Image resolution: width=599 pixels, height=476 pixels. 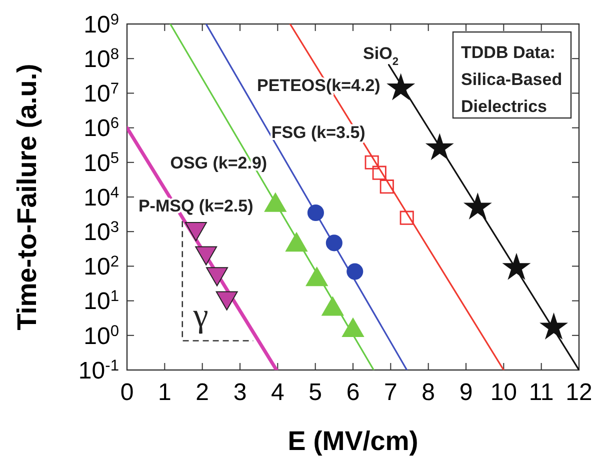 What do you see at coordinates (98, 370) in the screenshot?
I see `y-tick-label: 10$^{-1}$` at bounding box center [98, 370].